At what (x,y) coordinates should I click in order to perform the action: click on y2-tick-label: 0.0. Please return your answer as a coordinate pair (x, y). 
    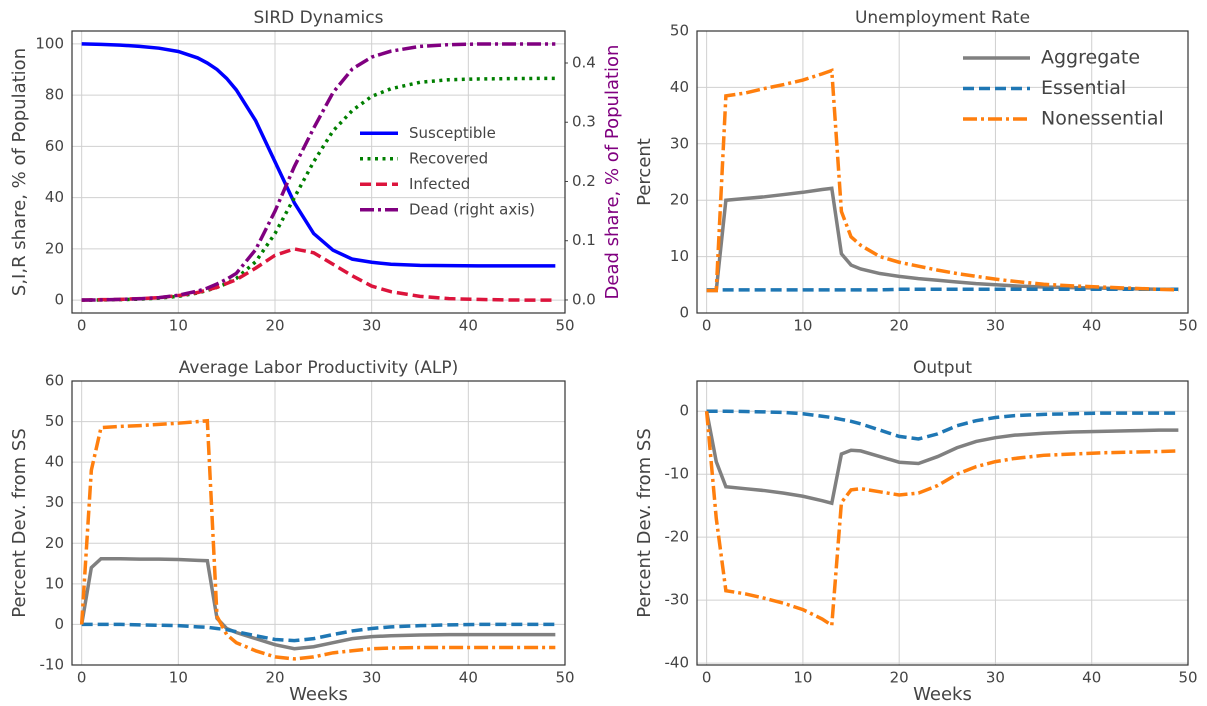
    Looking at the image, I should click on (584, 299).